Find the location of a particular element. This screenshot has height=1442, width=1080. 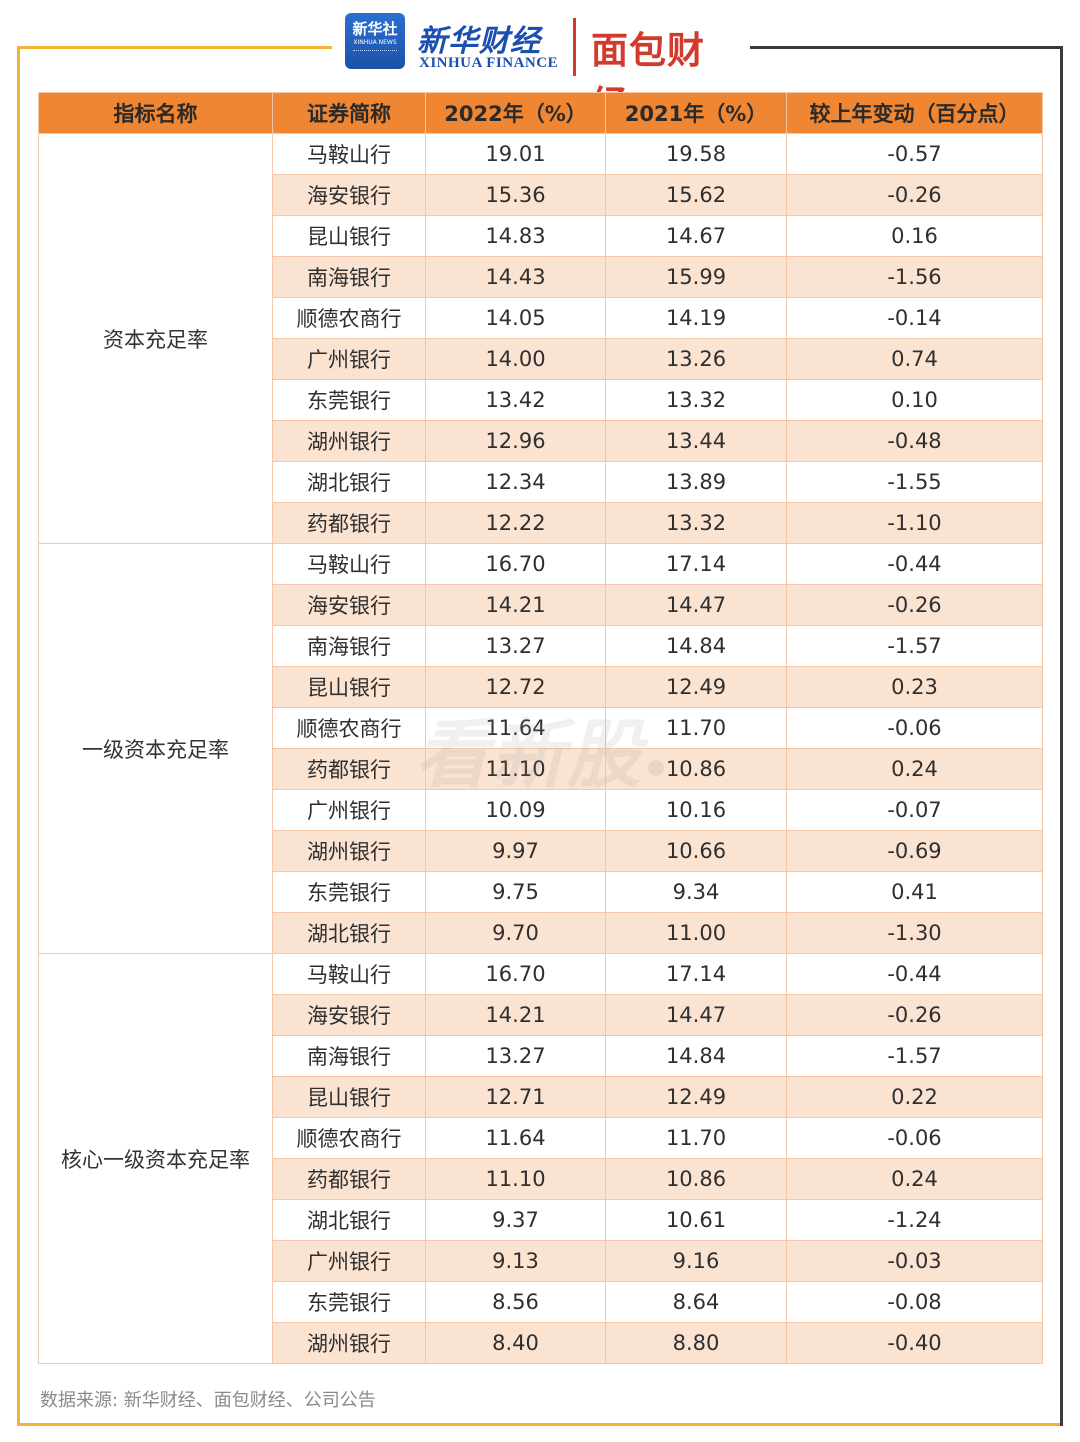

table-row: 顺德农商行 14.05 14.19 -0.14 is located at coordinates (541, 318).